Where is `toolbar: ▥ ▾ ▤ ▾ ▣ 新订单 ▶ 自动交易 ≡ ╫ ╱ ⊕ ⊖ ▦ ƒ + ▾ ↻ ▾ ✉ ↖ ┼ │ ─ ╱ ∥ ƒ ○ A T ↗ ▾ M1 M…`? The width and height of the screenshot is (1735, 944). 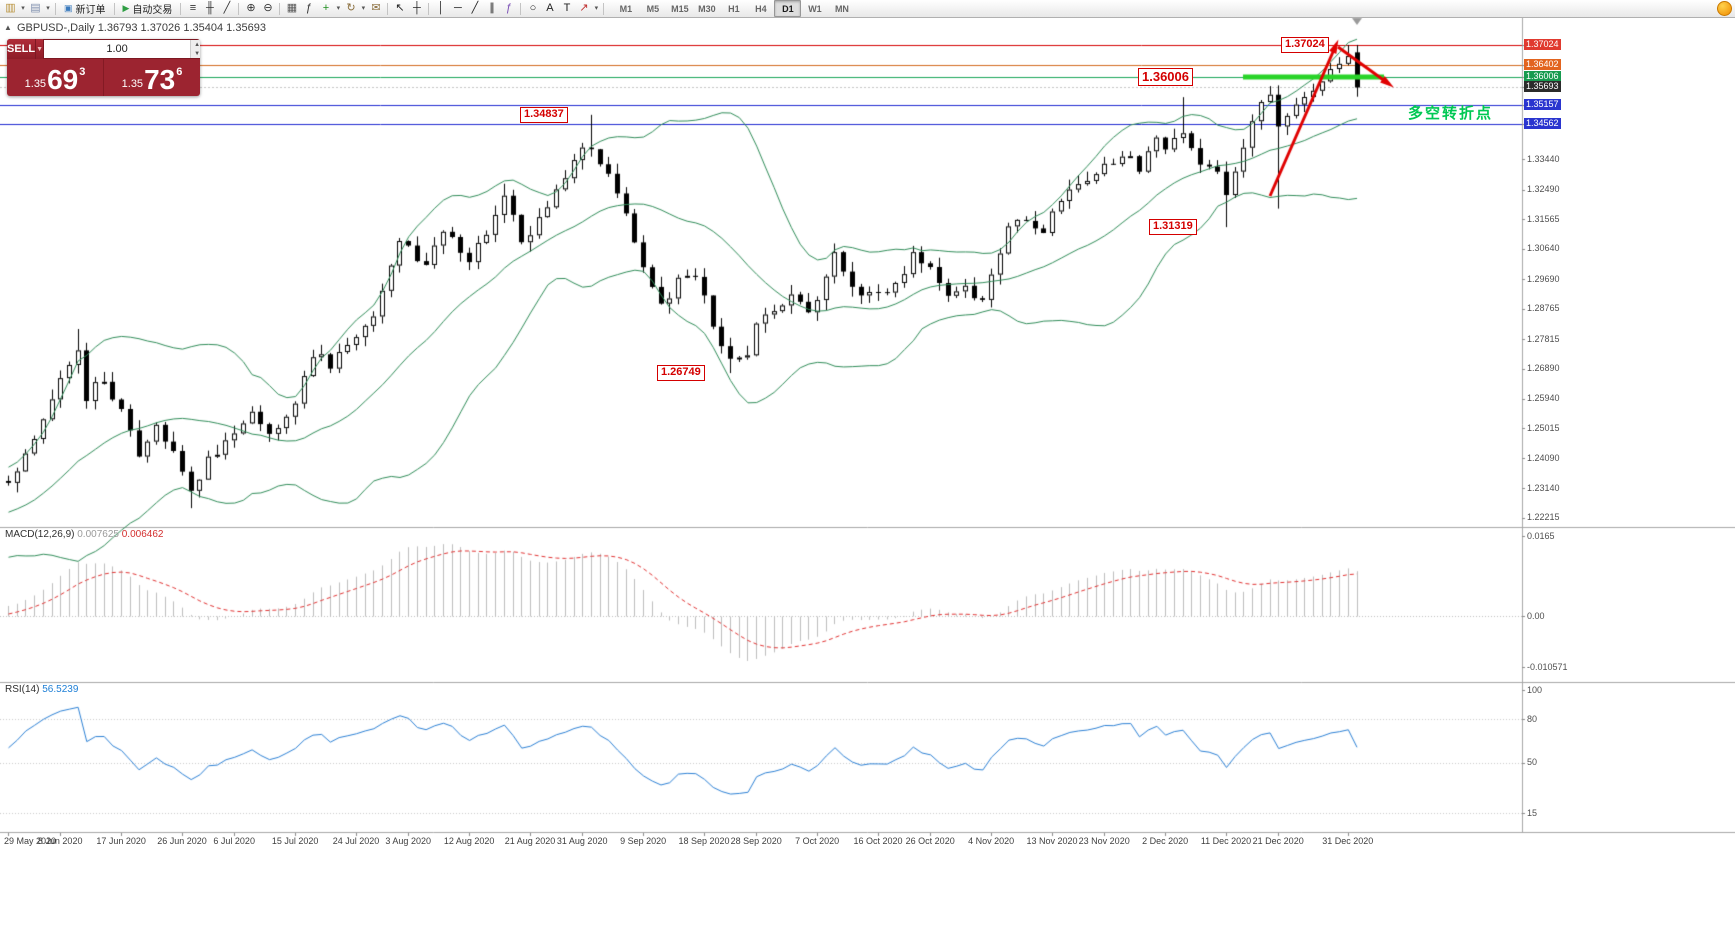 toolbar: ▥ ▾ ▤ ▾ ▣ 新订单 ▶ 自动交易 ≡ ╫ ╱ ⊕ ⊖ ▦ ƒ + ▾ ↻ ▾ ✉ ↖ ┼ │ ─ ╱ ∥ ƒ ○ A T ↗ ▾ M1 M… is located at coordinates (867, 9).